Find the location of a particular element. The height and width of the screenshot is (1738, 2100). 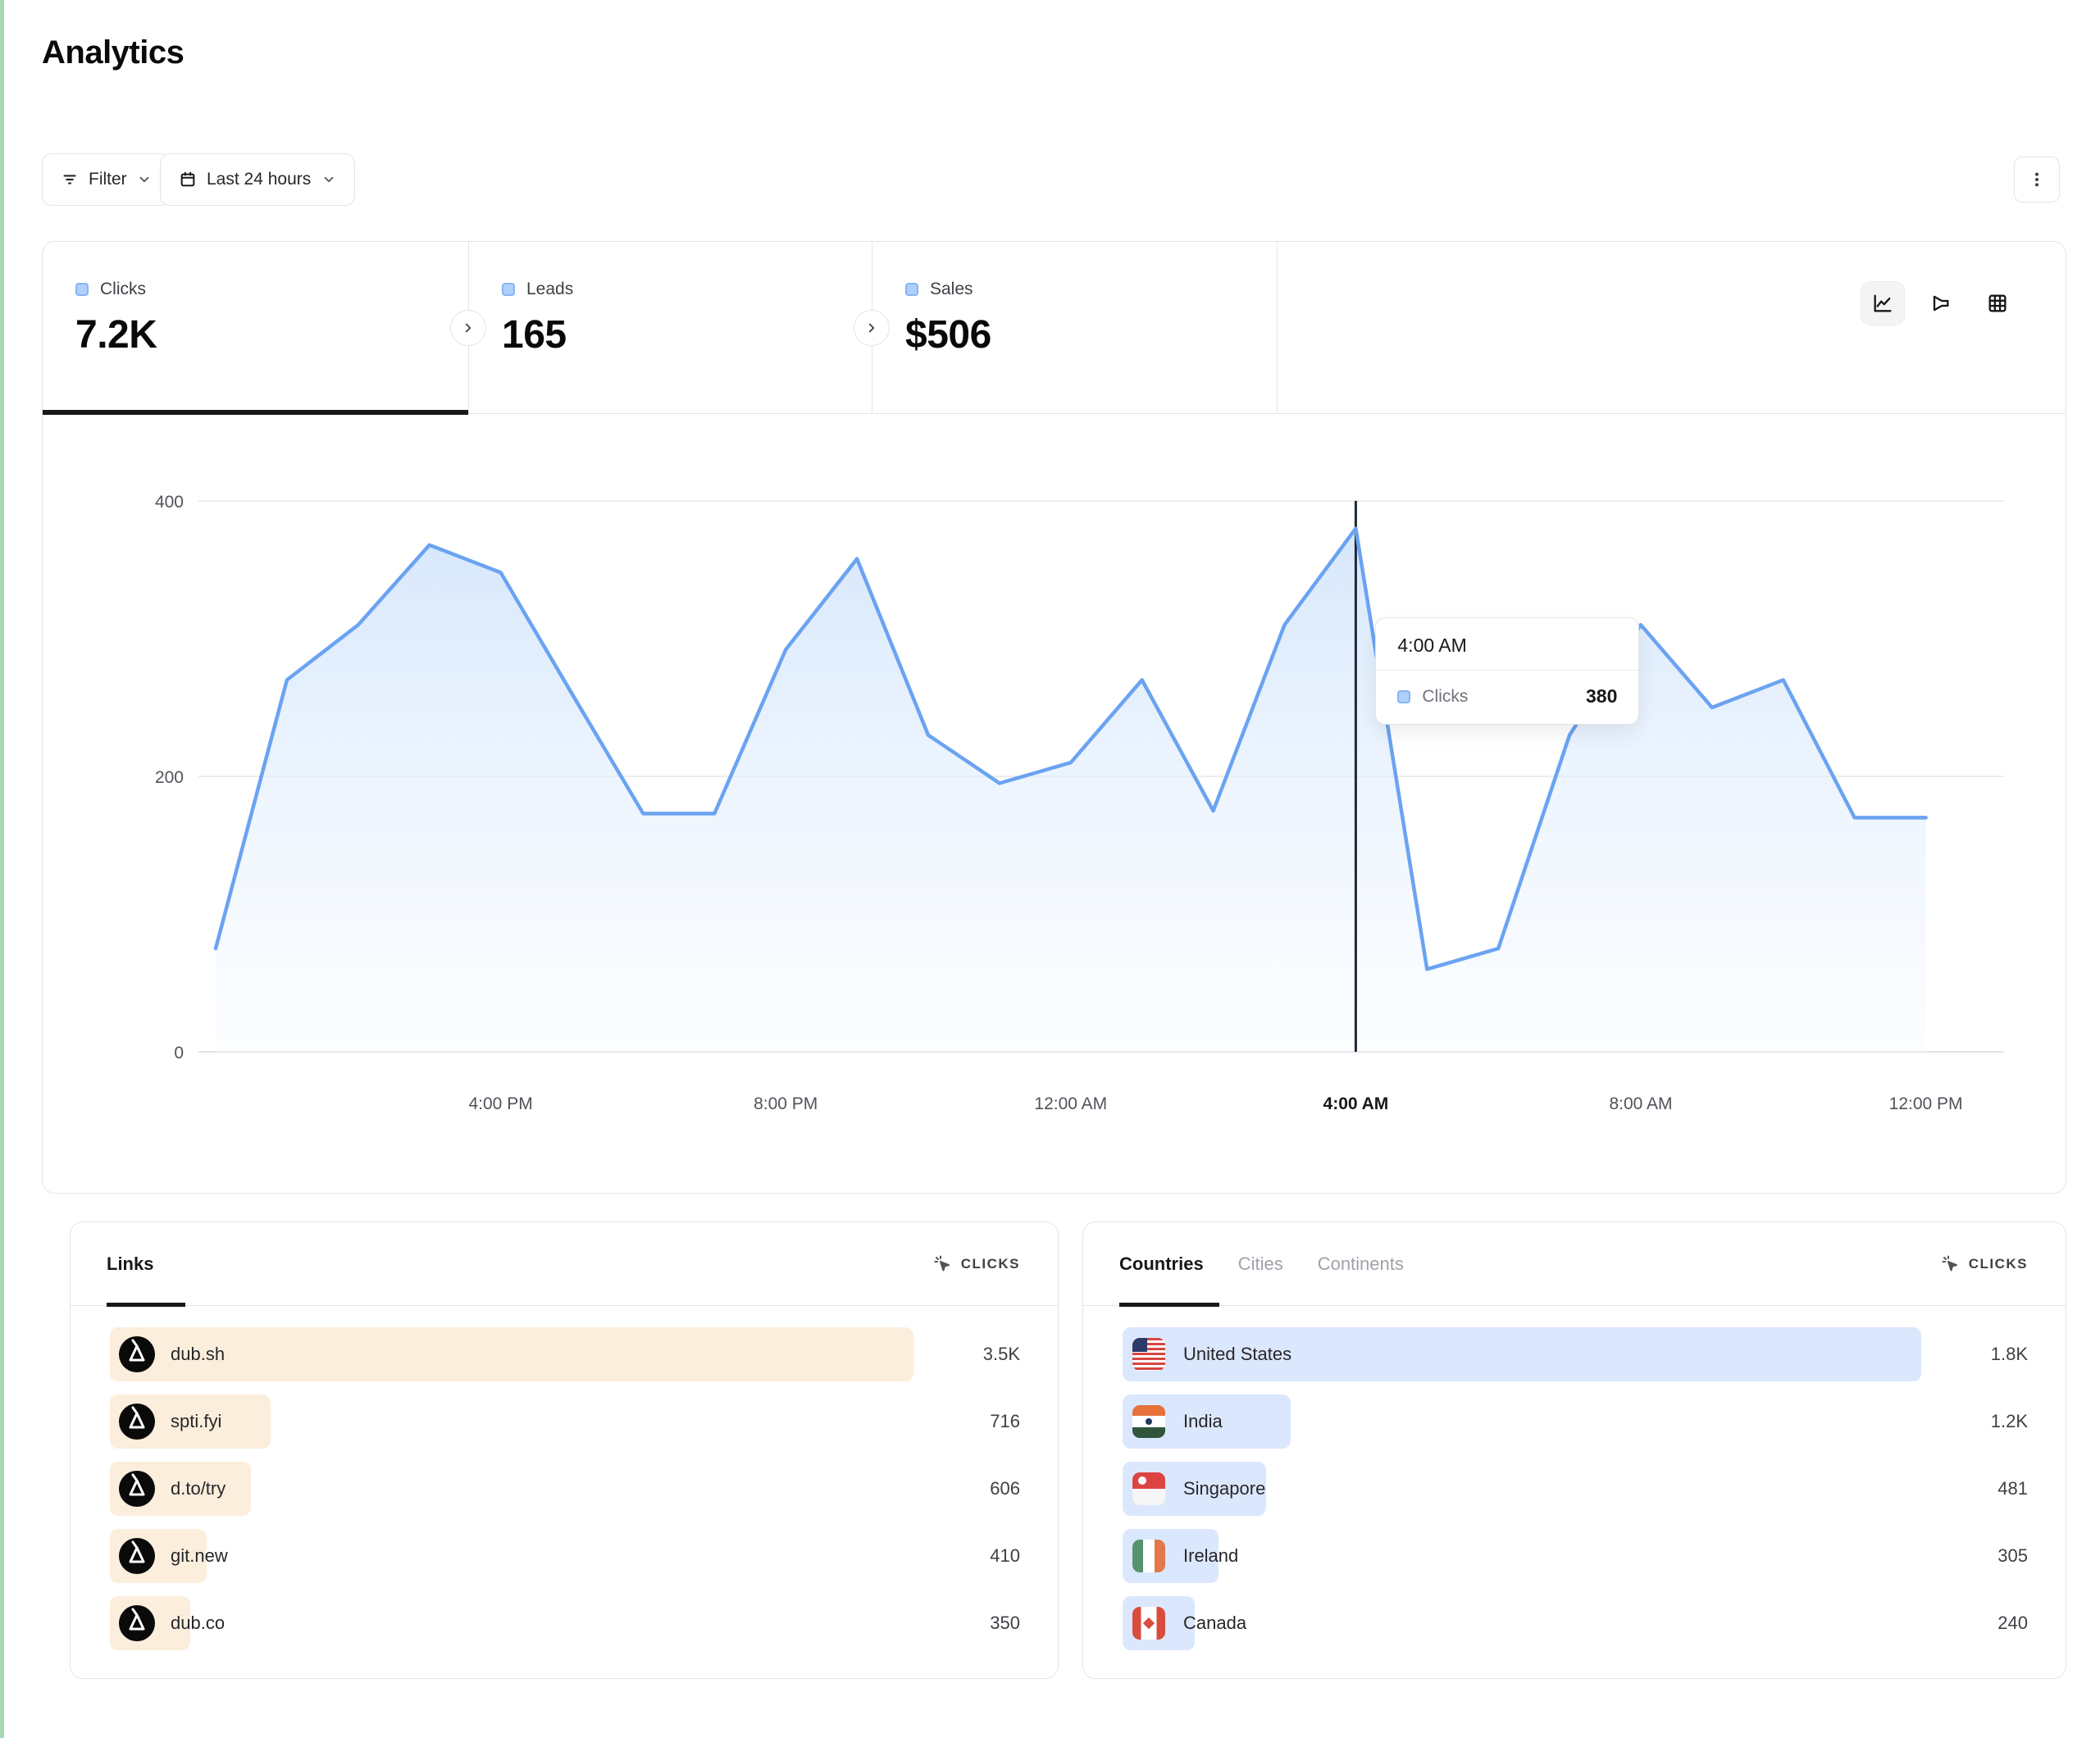

list-item: spti.fyi 716 is located at coordinates (565, 1421).